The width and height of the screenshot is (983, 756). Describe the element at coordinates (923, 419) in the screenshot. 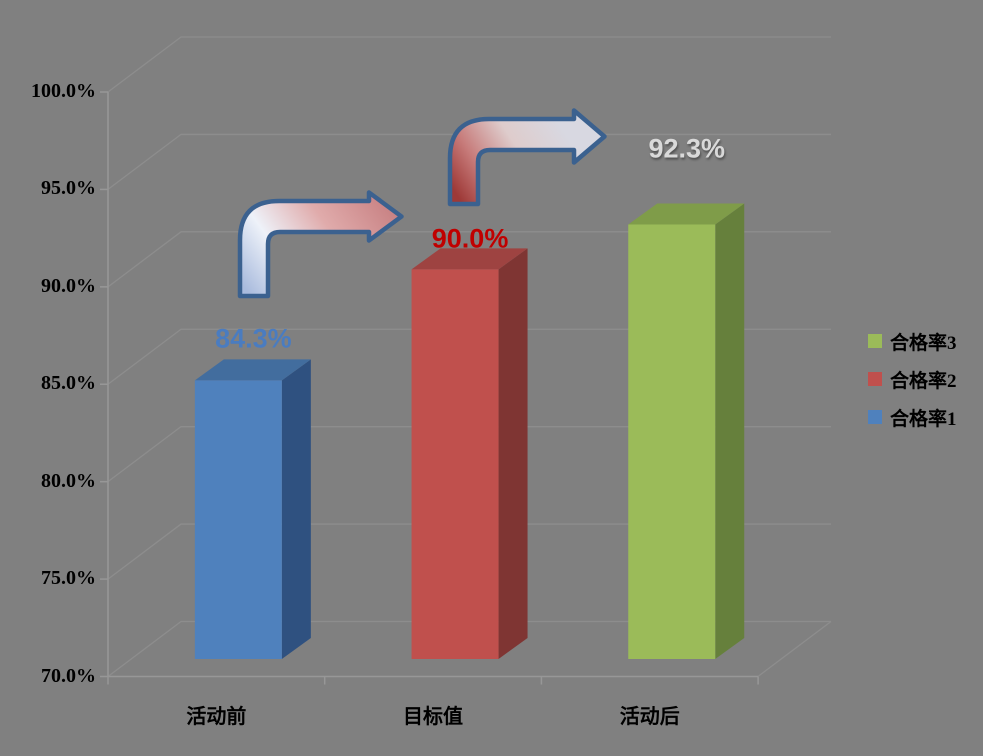

I see `legend-item-label: 合格率1` at that location.